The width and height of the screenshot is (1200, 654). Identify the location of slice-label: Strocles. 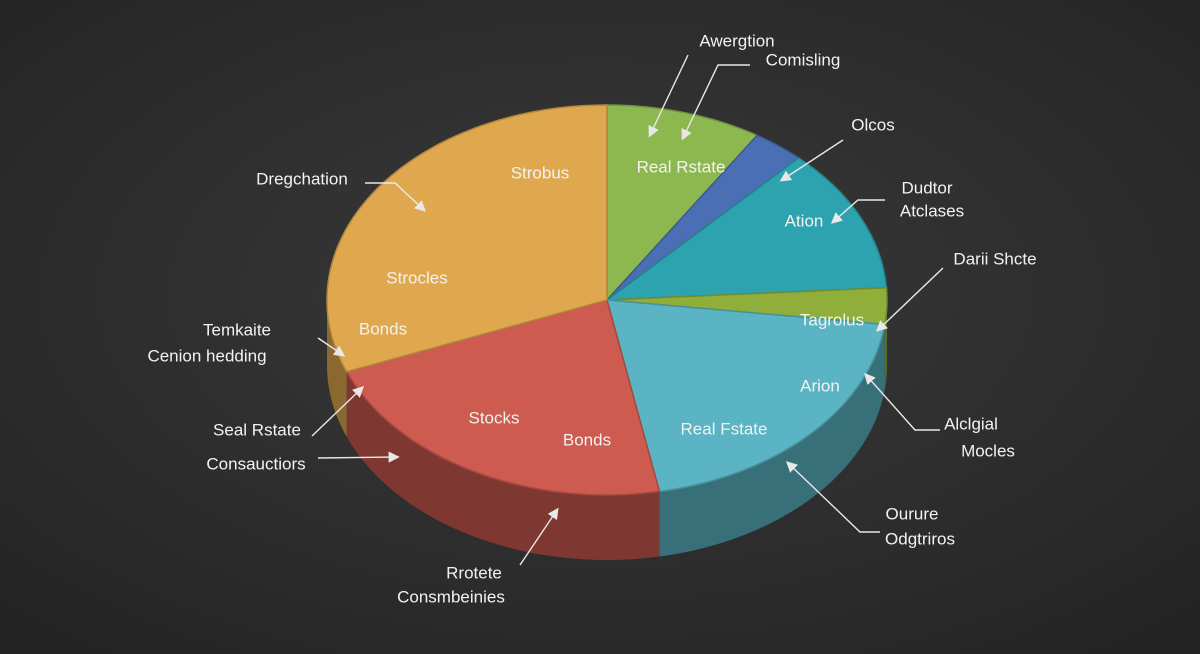
(416, 277).